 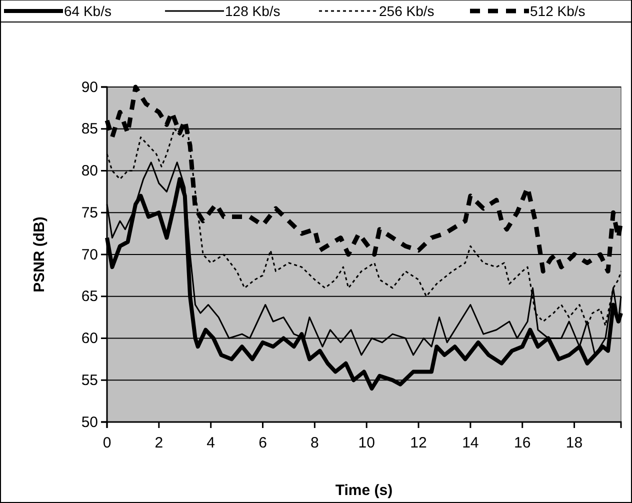 I want to click on y-tick-label: 60, so click(x=89, y=339).